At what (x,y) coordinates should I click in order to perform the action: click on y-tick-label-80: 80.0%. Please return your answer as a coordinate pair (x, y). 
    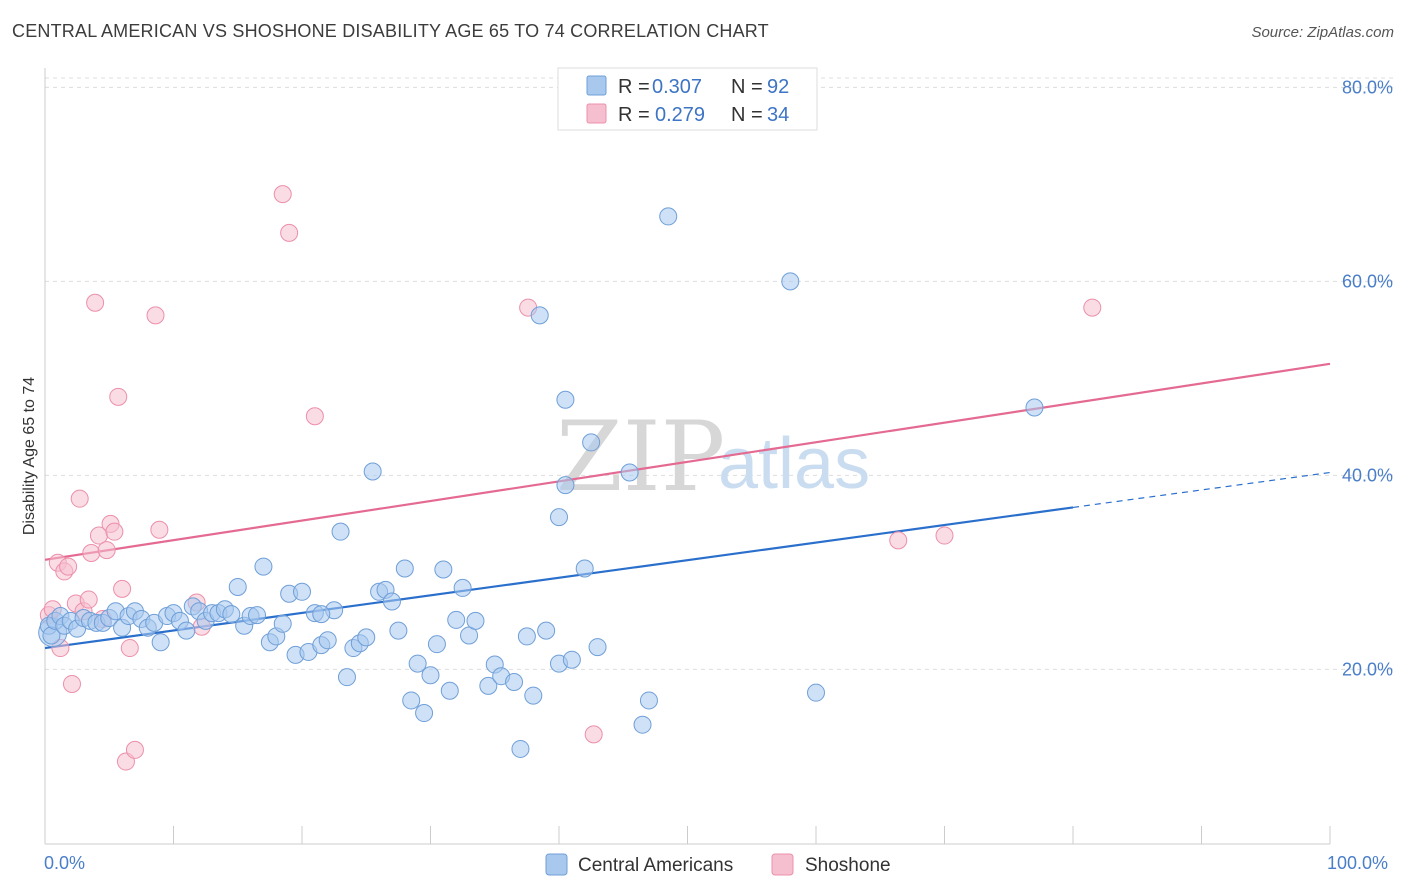
    Looking at the image, I should click on (1367, 87).